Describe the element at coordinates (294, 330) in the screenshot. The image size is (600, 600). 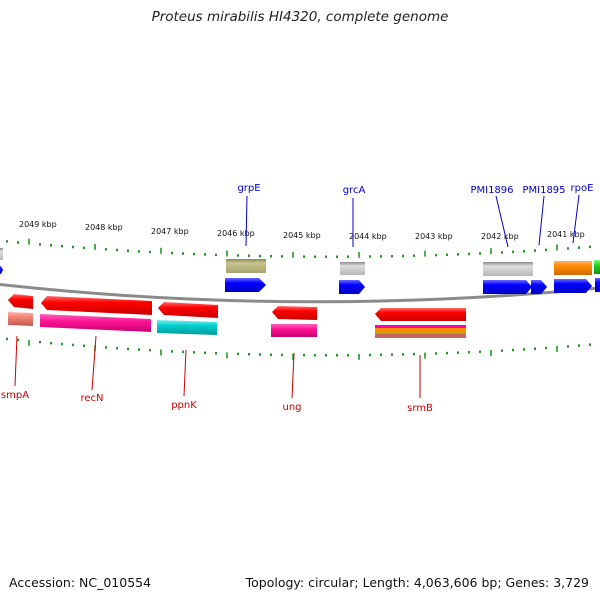
I see `feature-ung-cog` at that location.